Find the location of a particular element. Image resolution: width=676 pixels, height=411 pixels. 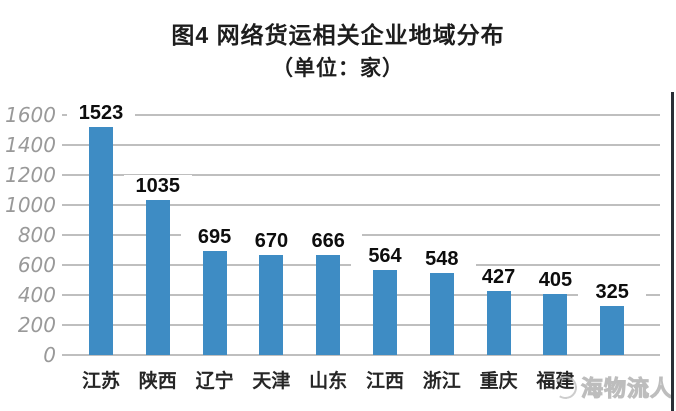

bar-value-label: 325 is located at coordinates (612, 293).